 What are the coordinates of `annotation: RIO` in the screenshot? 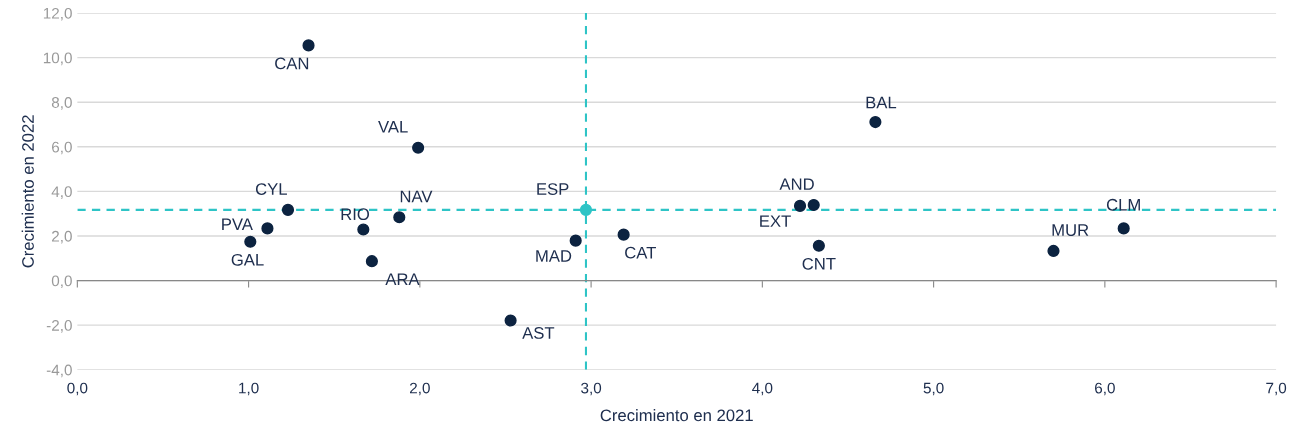 It's located at (355, 214).